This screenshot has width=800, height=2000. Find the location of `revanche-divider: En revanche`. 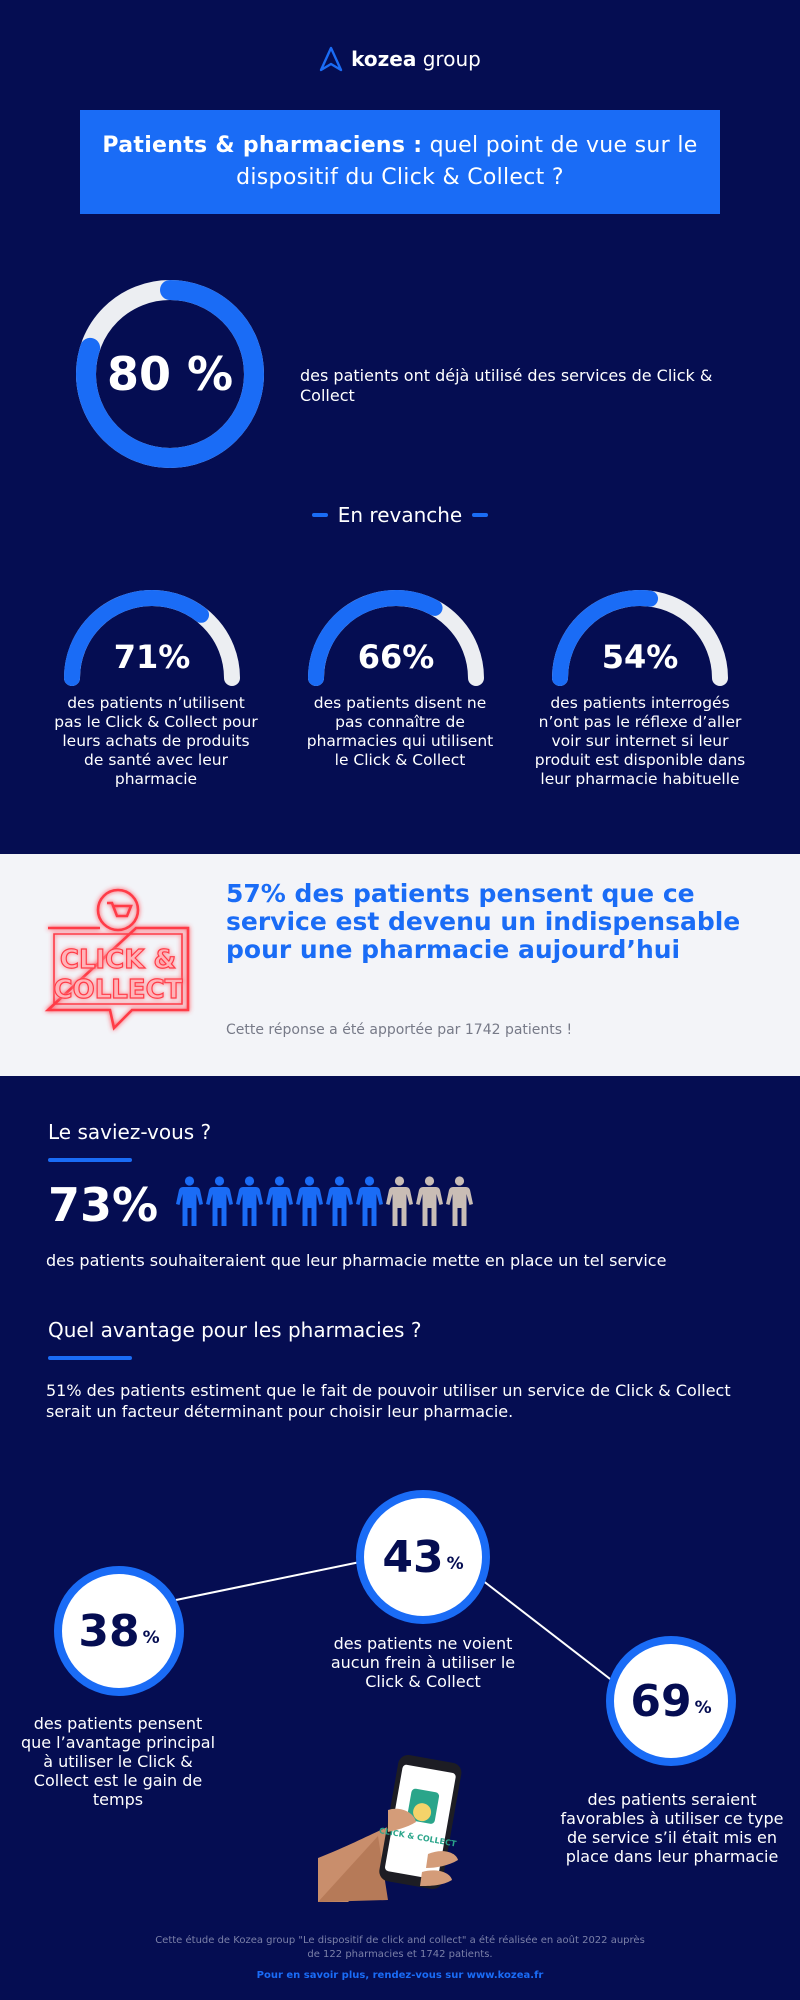

revanche-divider: En revanche is located at coordinates (400, 515).